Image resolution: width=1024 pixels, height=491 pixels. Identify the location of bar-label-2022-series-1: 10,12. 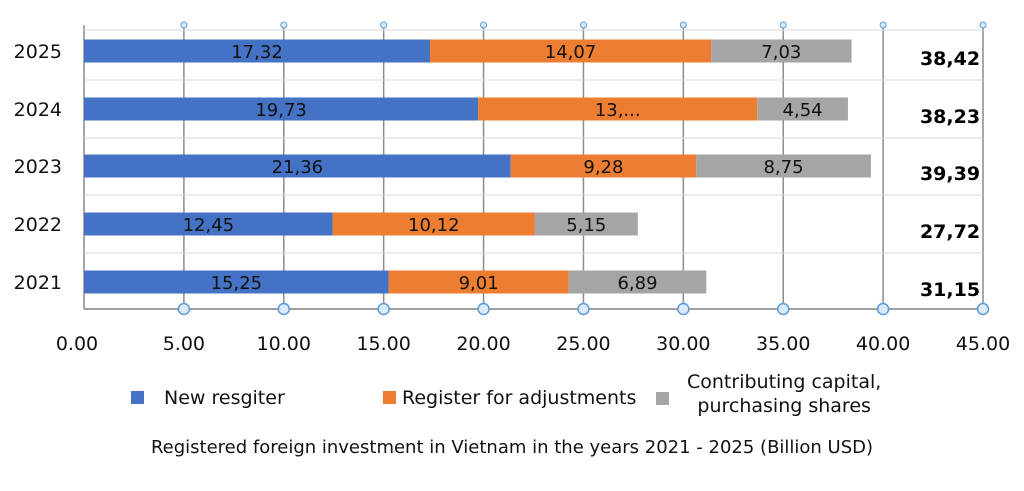
(434, 225).